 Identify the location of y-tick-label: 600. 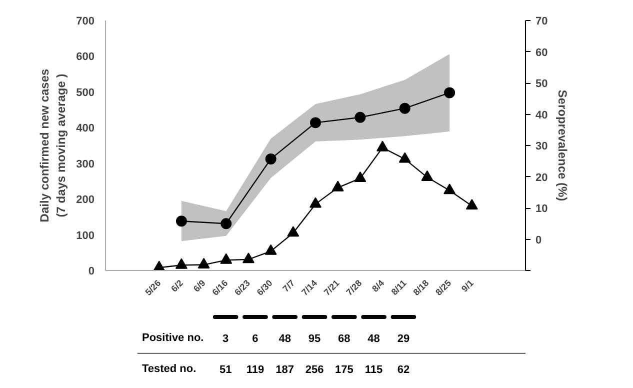
(85, 57).